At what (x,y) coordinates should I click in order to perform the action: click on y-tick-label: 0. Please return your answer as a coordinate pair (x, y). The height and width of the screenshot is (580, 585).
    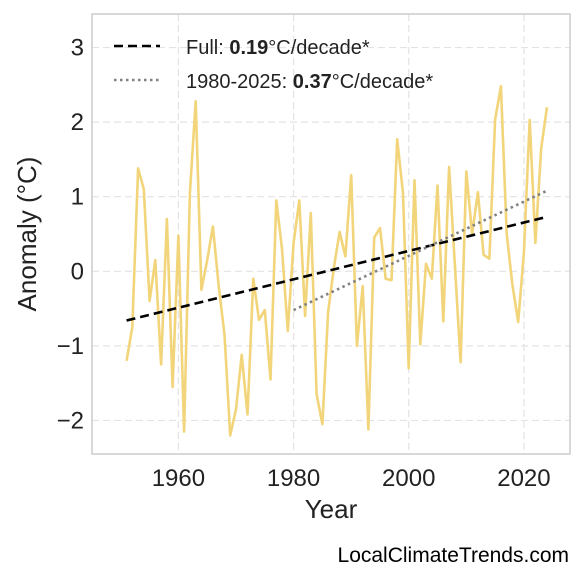
    Looking at the image, I should click on (77, 271).